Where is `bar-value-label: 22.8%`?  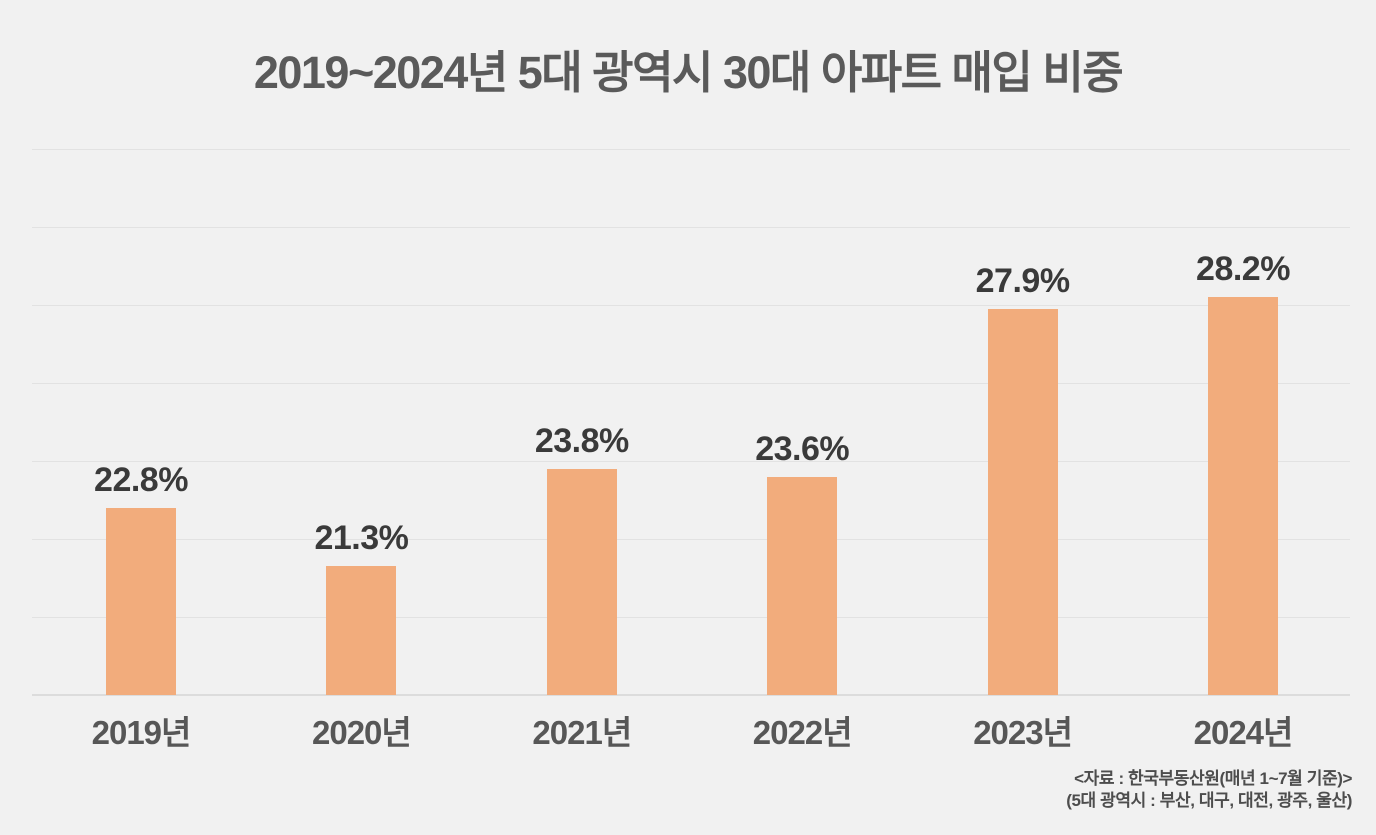
bar-value-label: 22.8% is located at coordinates (141, 480).